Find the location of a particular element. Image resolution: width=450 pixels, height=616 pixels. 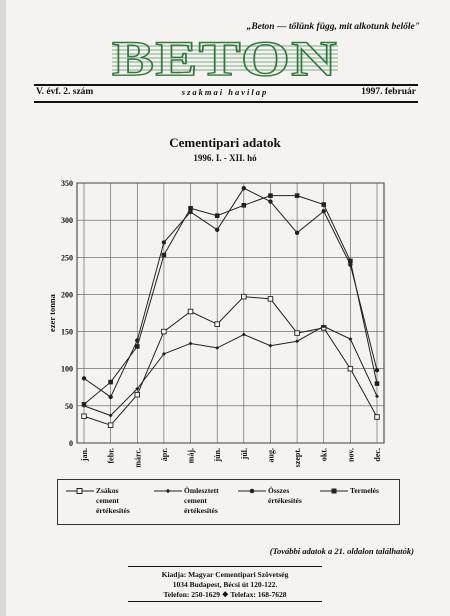

publisher-address: 1034 Budapest, Bécsi út 120-122. is located at coordinates (225, 584).